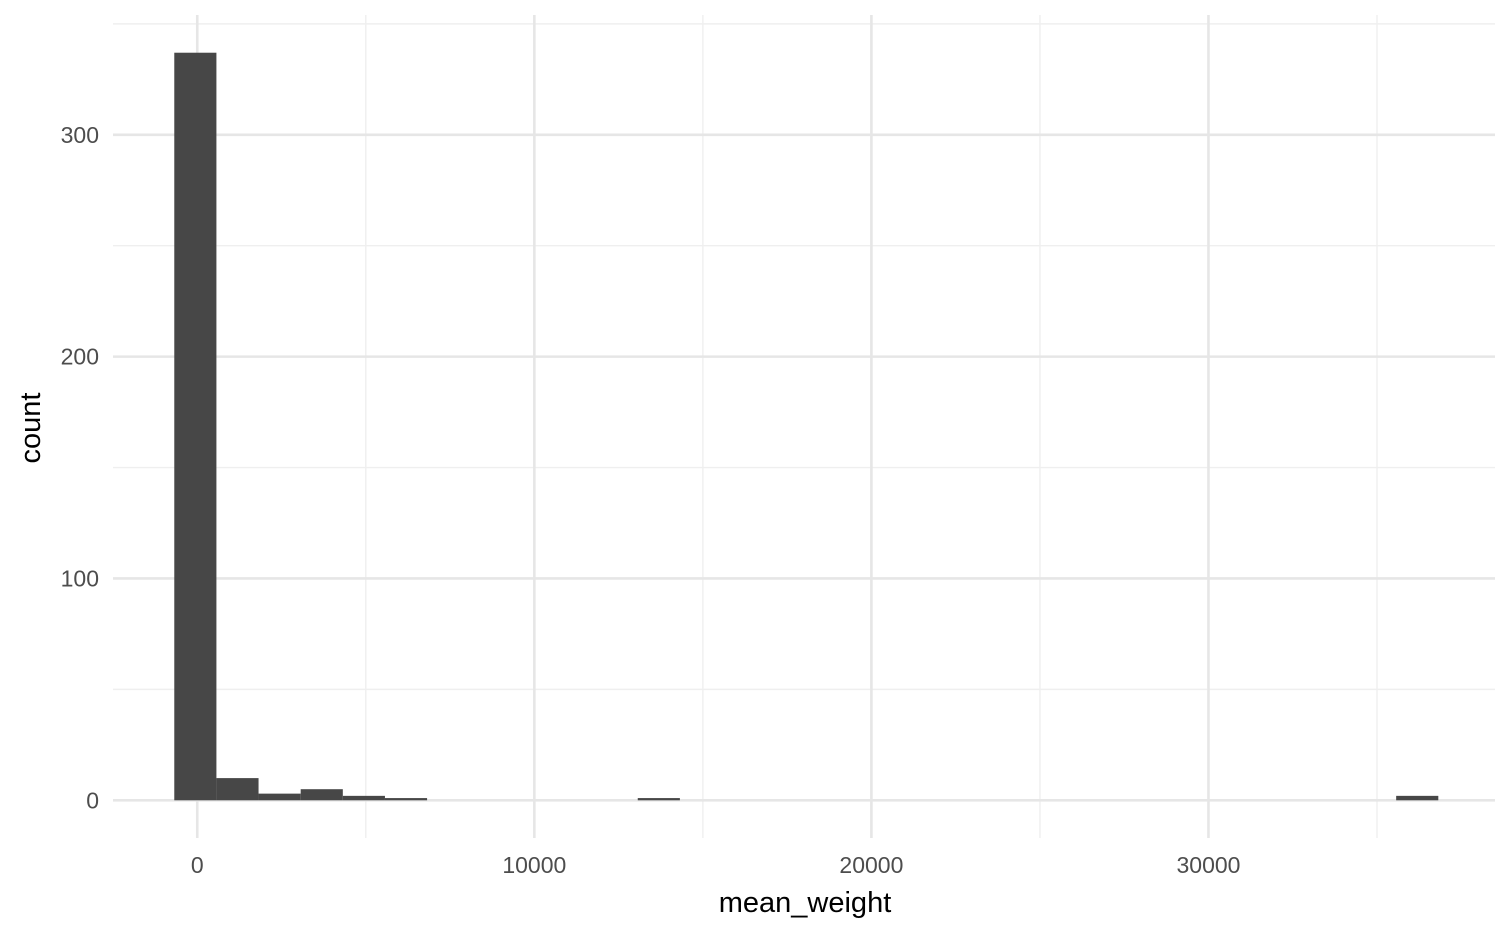 This screenshot has height=934, width=1512. Describe the element at coordinates (80, 135) in the screenshot. I see `y-tick-label: 300` at that location.